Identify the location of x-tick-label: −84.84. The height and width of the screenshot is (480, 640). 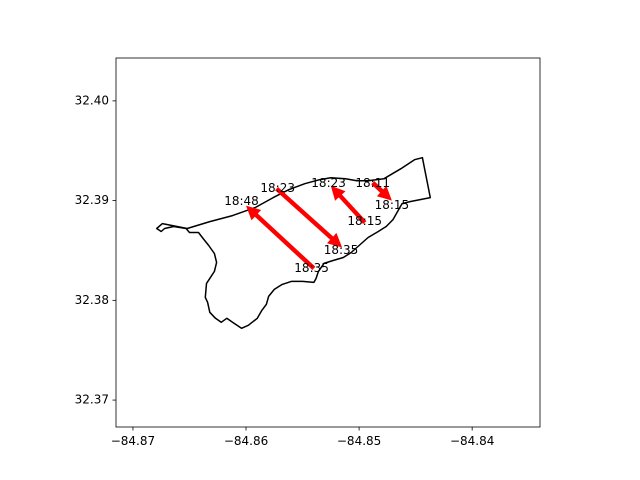
(472, 441).